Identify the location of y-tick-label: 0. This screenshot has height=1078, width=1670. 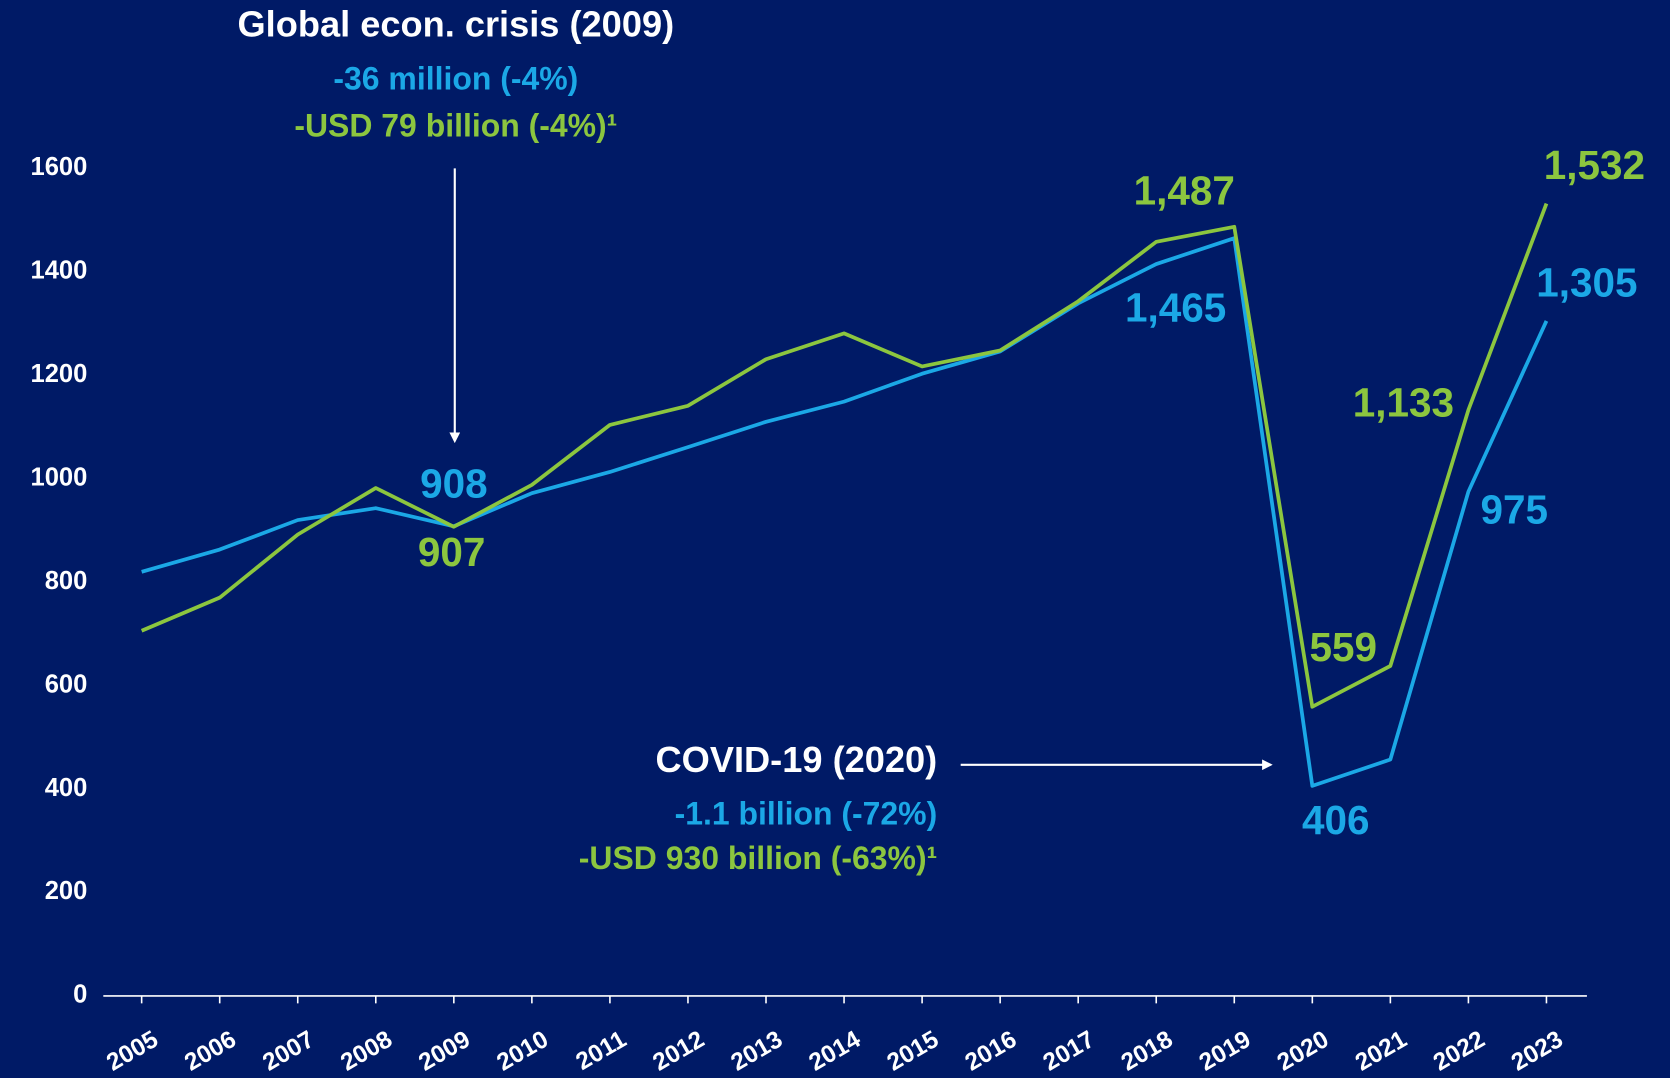
(80, 995).